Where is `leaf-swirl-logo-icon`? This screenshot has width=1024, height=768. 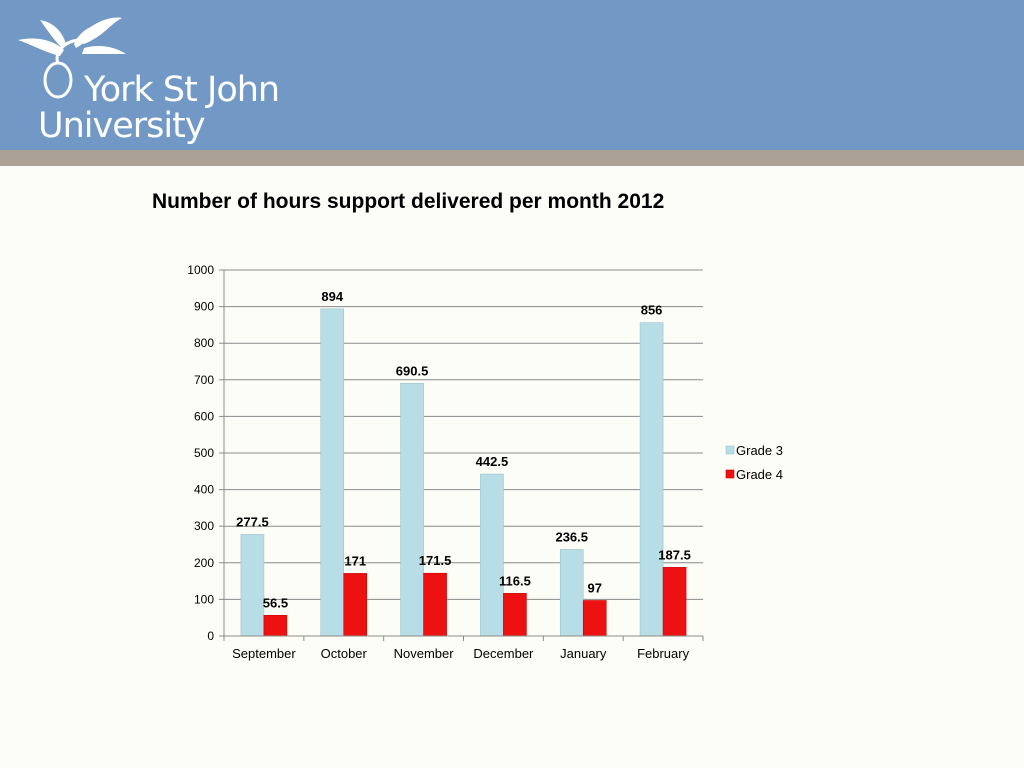 leaf-swirl-logo-icon is located at coordinates (72, 58).